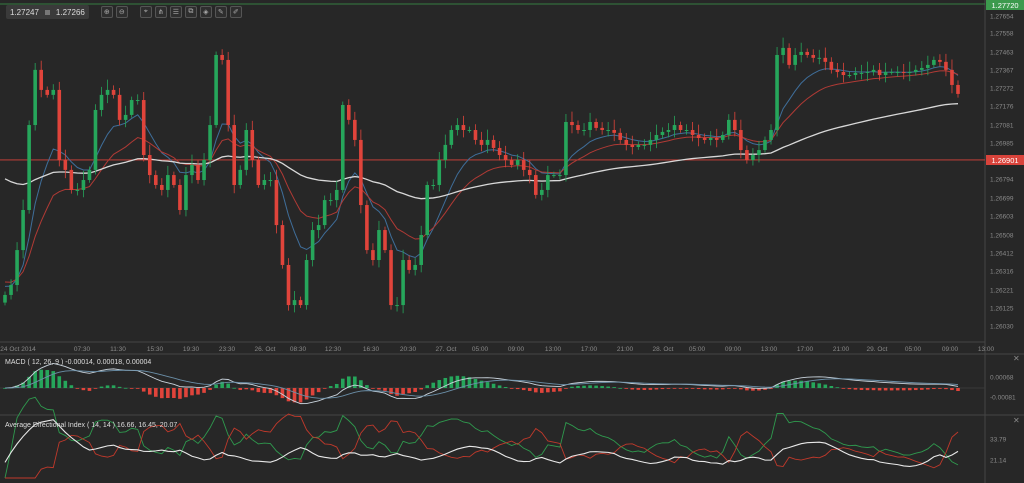 The image size is (1024, 483). Describe the element at coordinates (482, 446) in the screenshot. I see `adx-minus-di-line` at that location.